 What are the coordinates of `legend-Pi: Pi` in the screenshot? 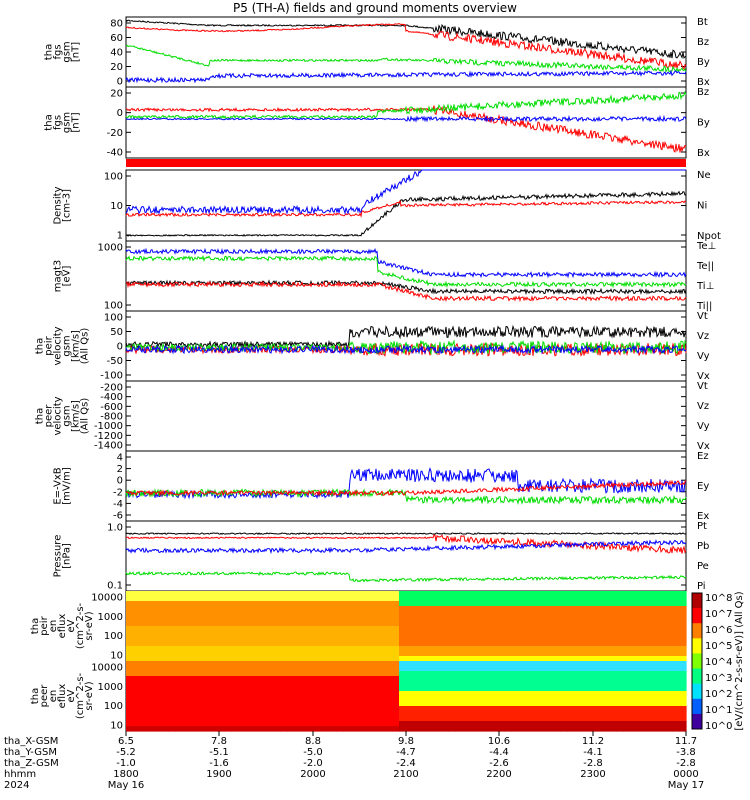 It's located at (701, 586).